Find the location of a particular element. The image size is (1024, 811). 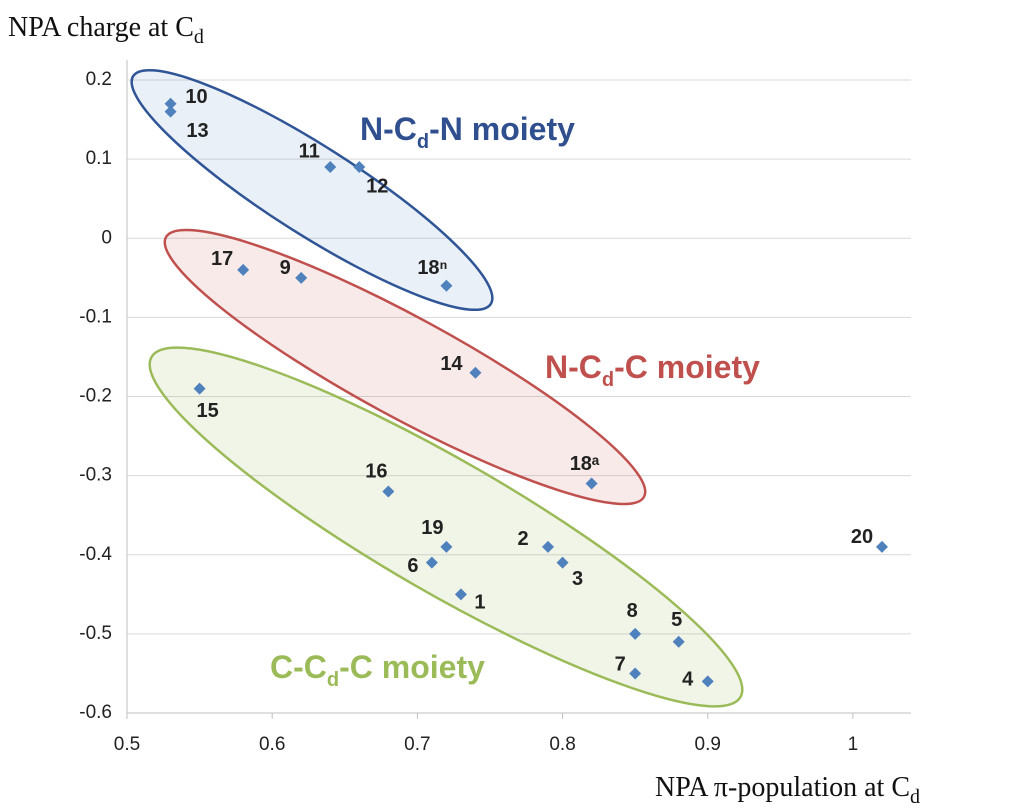

point-label: 6 is located at coordinates (412, 566).